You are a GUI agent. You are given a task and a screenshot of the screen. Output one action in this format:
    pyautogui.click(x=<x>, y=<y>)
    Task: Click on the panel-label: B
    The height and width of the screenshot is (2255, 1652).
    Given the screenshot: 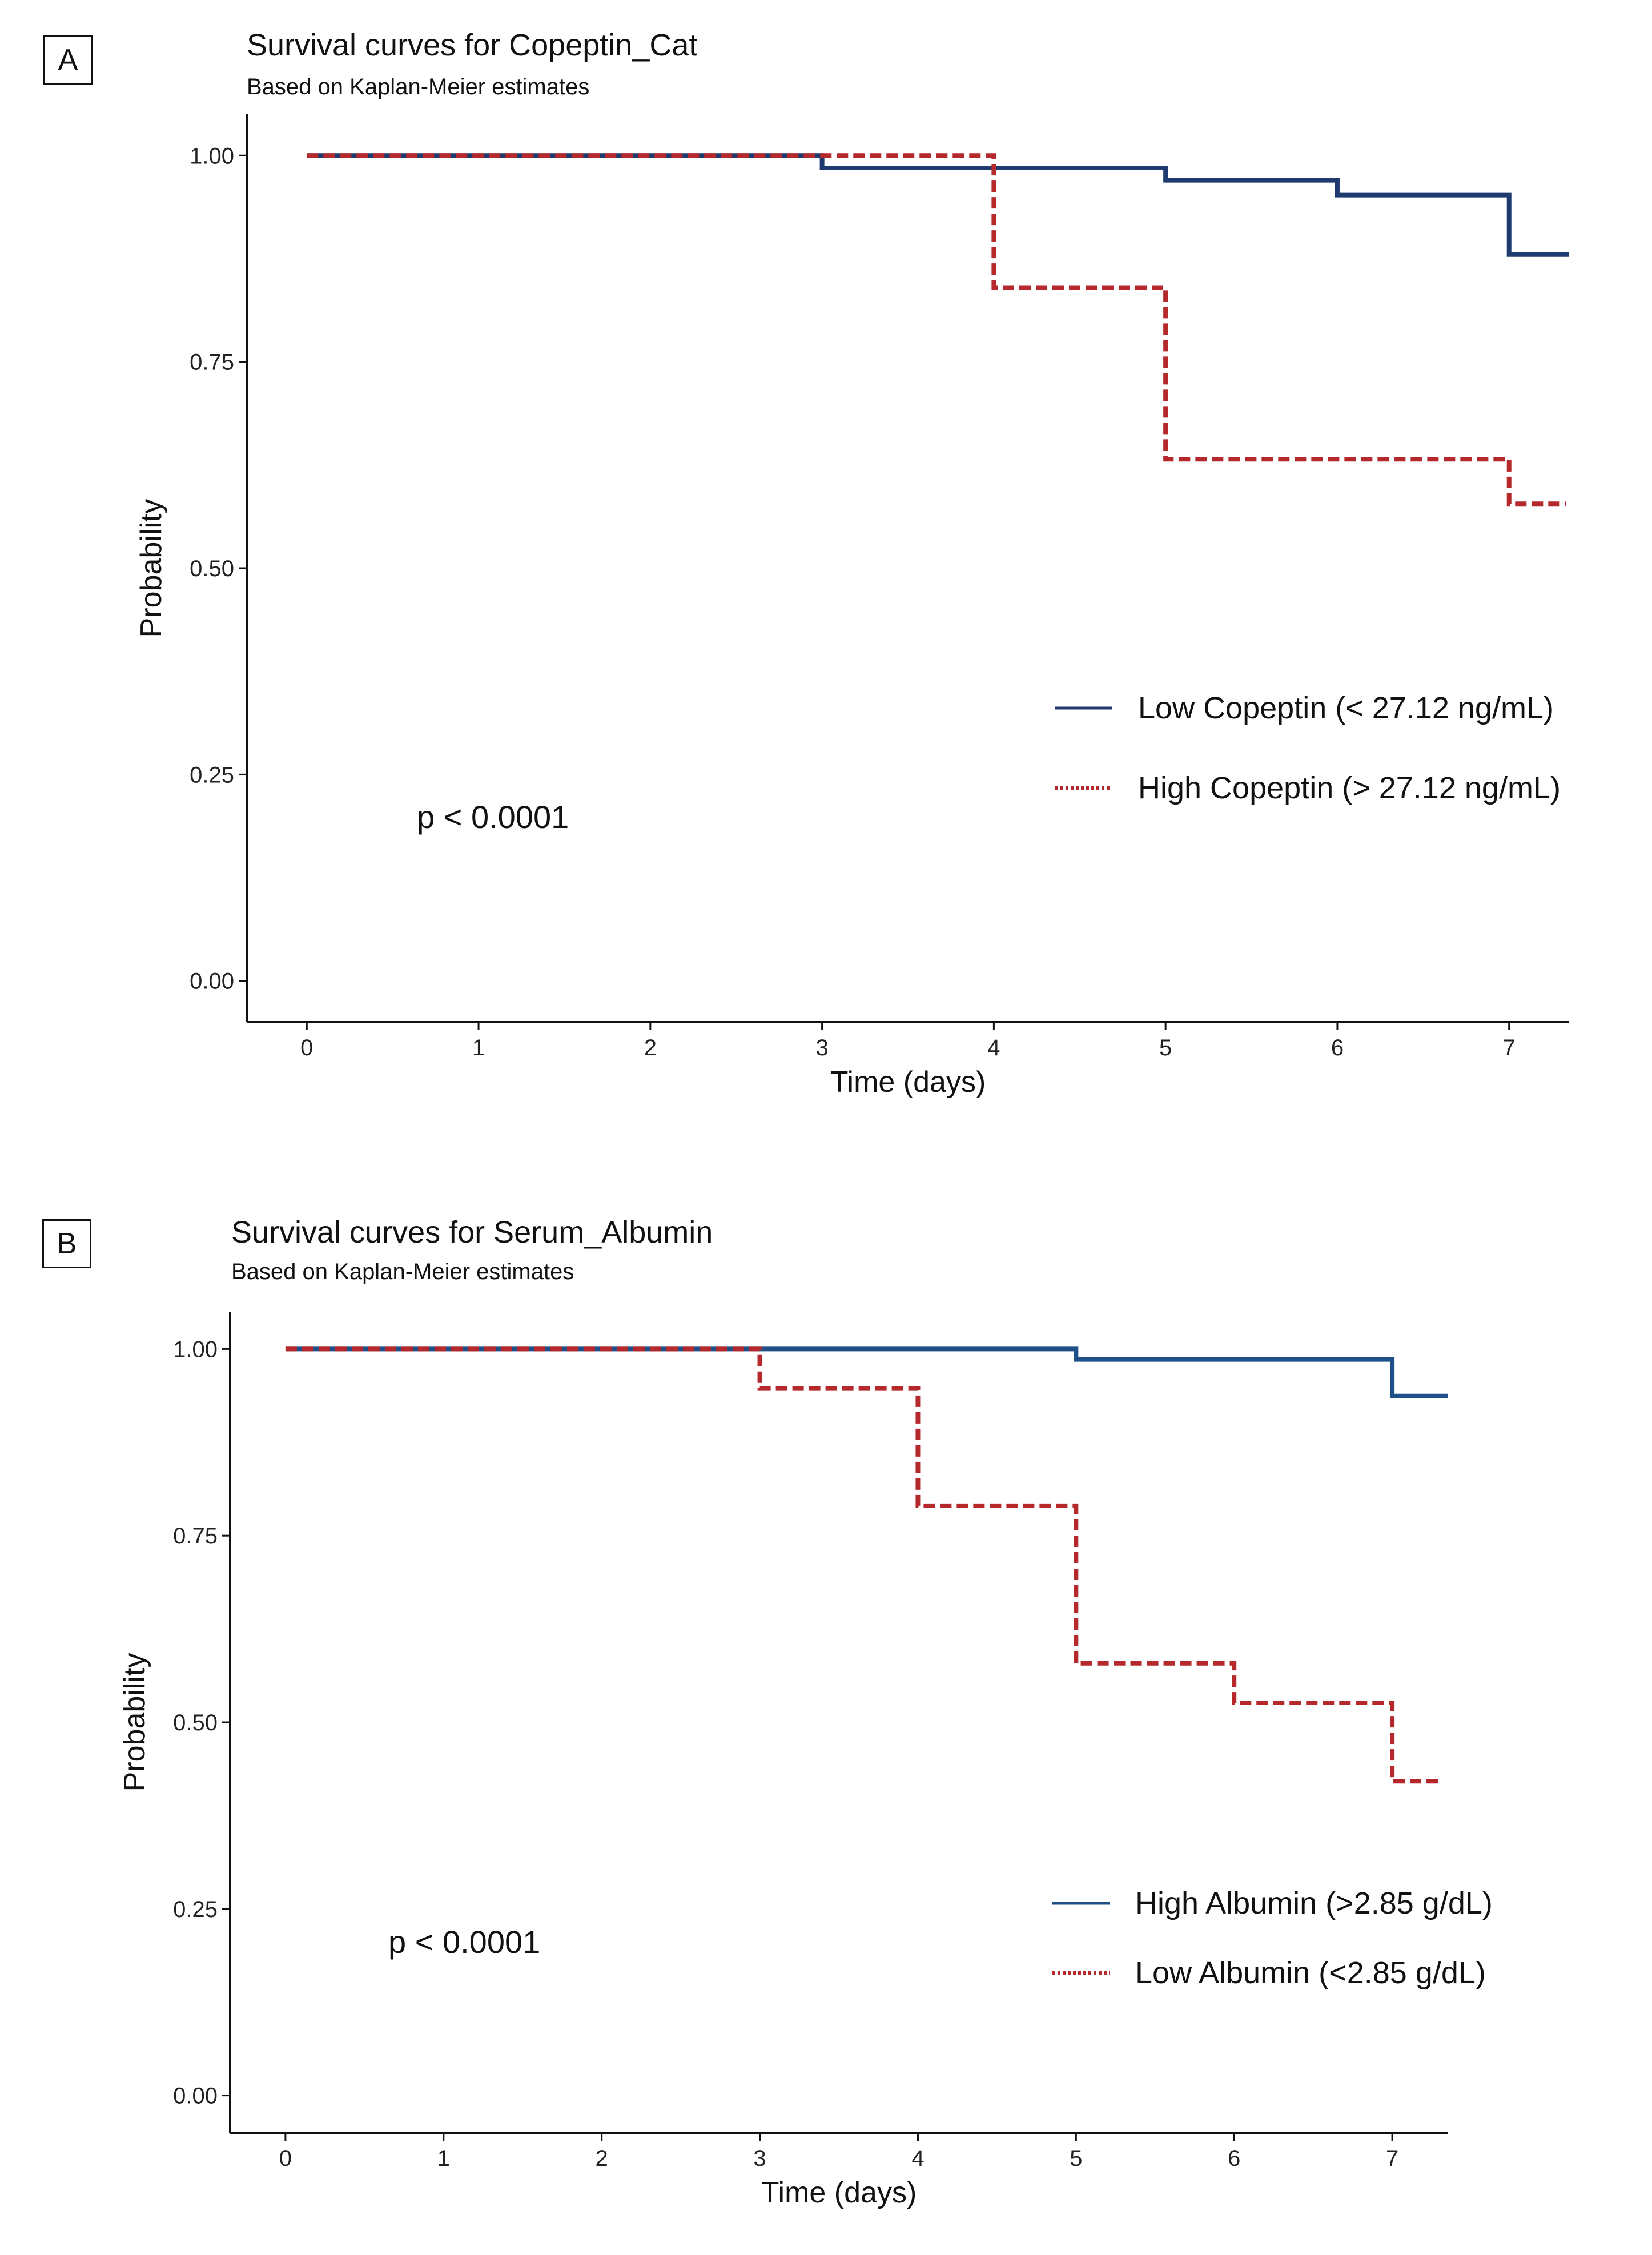 What is the action you would take?
    pyautogui.click(x=66, y=1243)
    